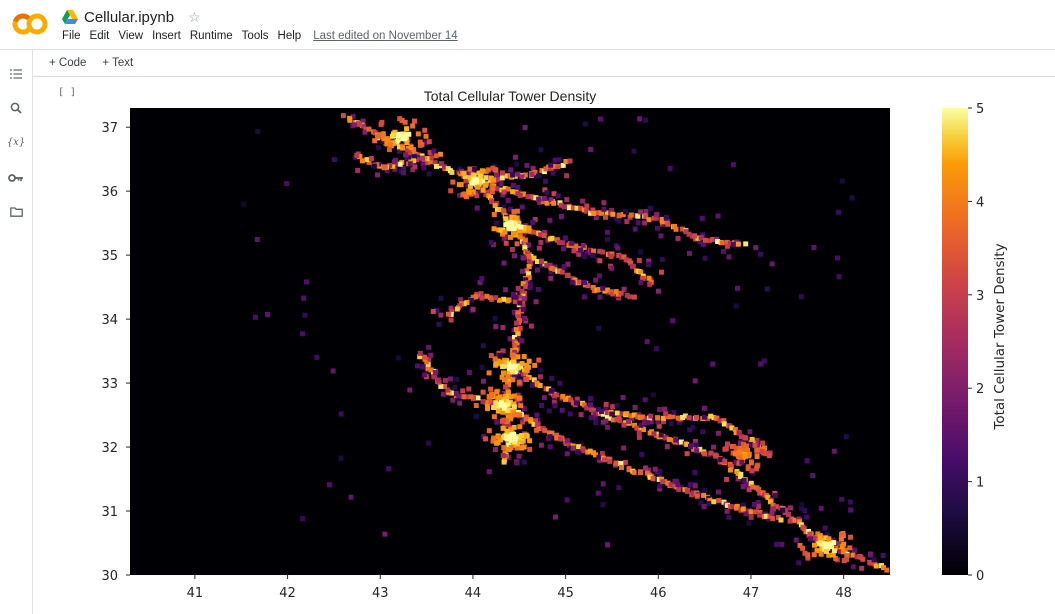  I want to click on folder-icon, so click(16, 212).